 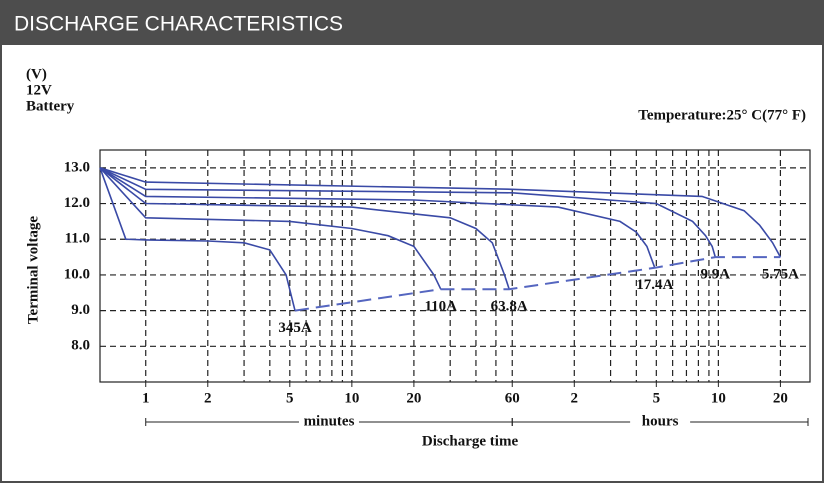 What do you see at coordinates (146, 398) in the screenshot?
I see `x-tick-label: 1` at bounding box center [146, 398].